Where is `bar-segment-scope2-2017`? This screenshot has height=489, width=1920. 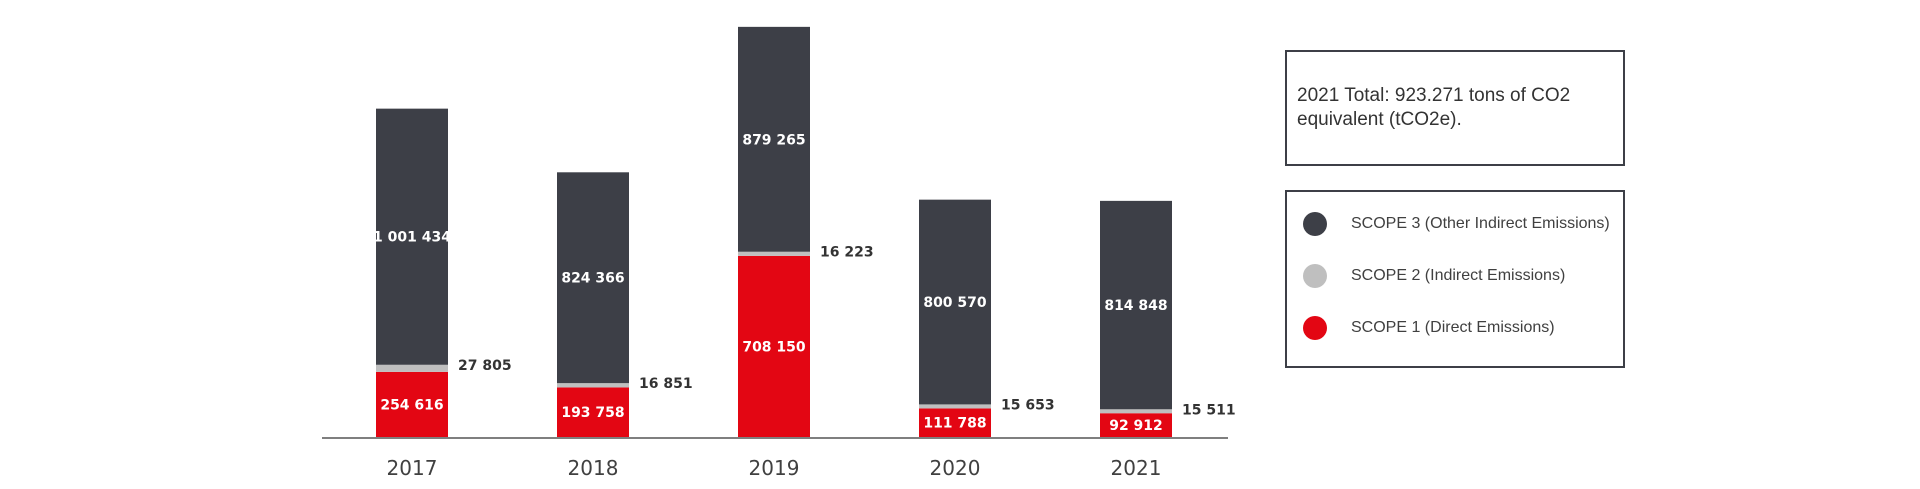 bar-segment-scope2-2017 is located at coordinates (412, 368).